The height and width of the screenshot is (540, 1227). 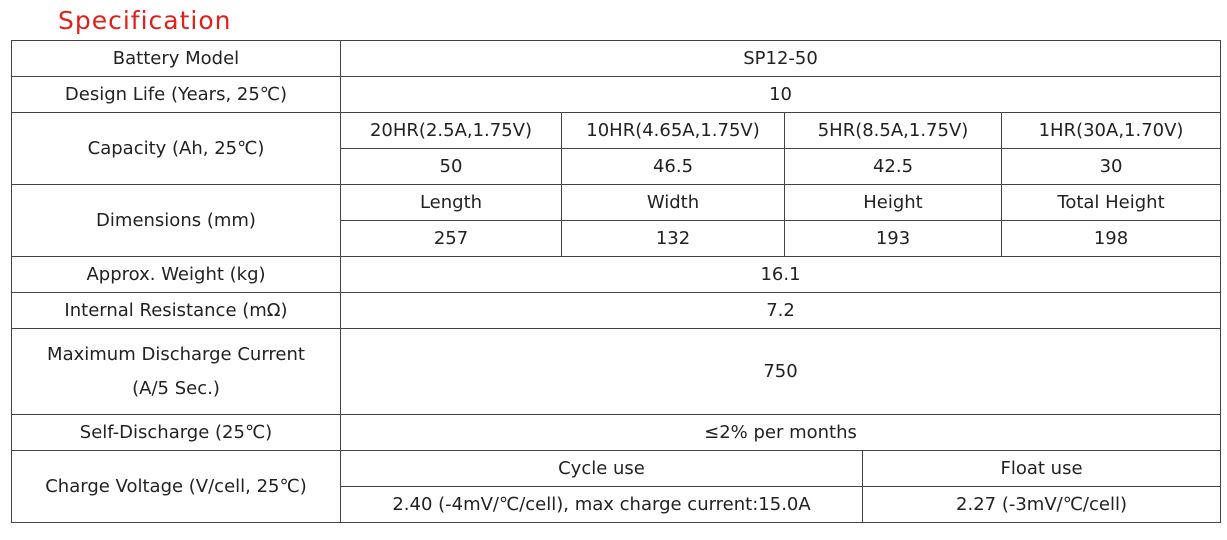 What do you see at coordinates (780, 274) in the screenshot?
I see `value: 16.1` at bounding box center [780, 274].